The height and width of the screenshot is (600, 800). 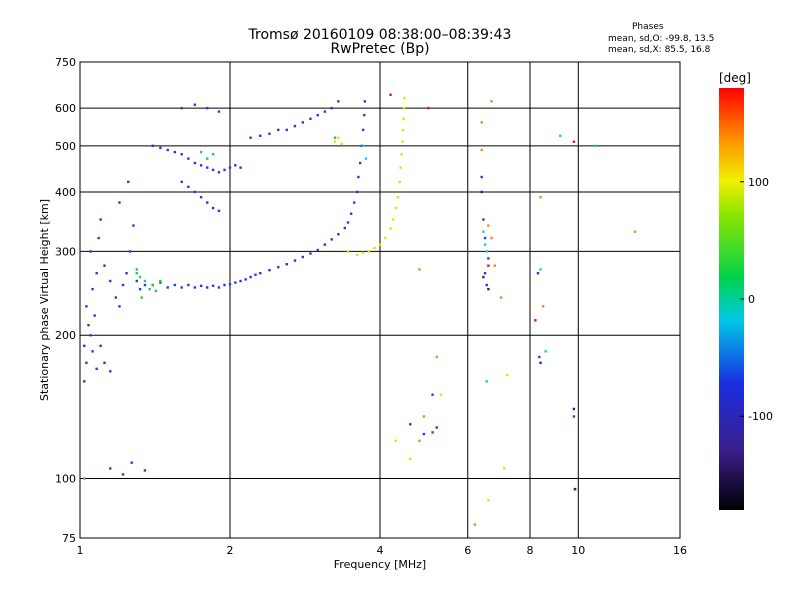 I want to click on x-tick-label: 10, so click(x=578, y=550).